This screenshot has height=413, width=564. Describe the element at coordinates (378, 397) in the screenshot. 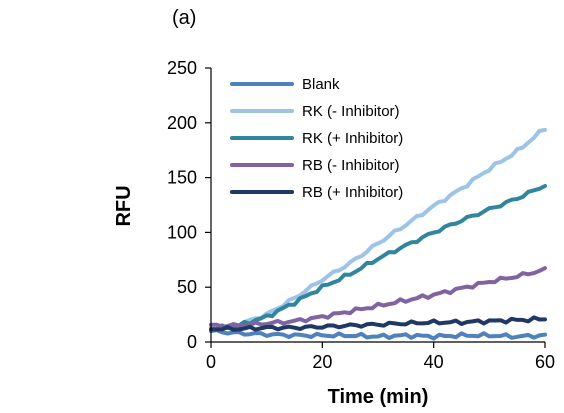

I see `x-axis-title: Time (min)` at that location.